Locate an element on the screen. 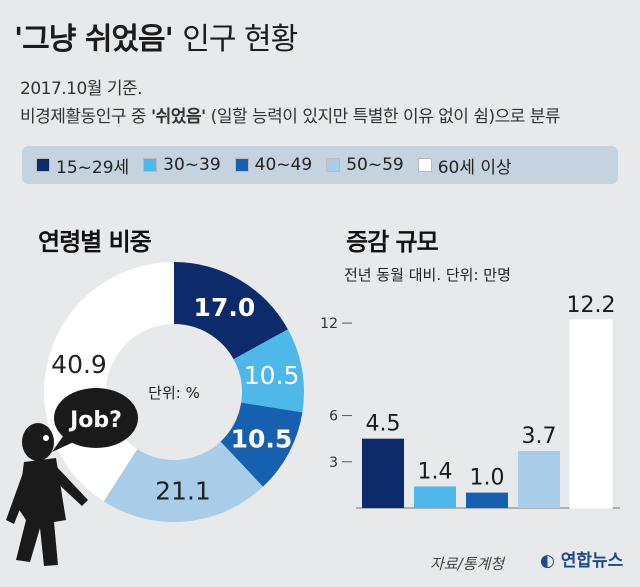 This screenshot has height=587, width=640. subtitle-date: 2017.10월 기준. is located at coordinates (81, 89).